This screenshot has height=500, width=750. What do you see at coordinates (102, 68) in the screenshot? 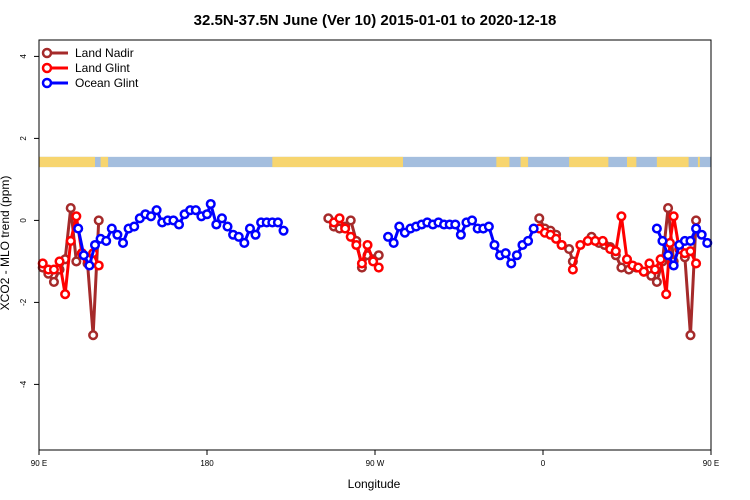
I see `legend-label: Land Glint` at bounding box center [102, 68].